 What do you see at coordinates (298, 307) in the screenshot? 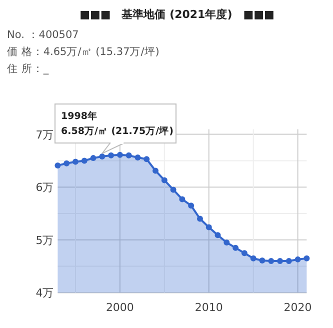
I see `x-tick-label: 2020` at bounding box center [298, 307].